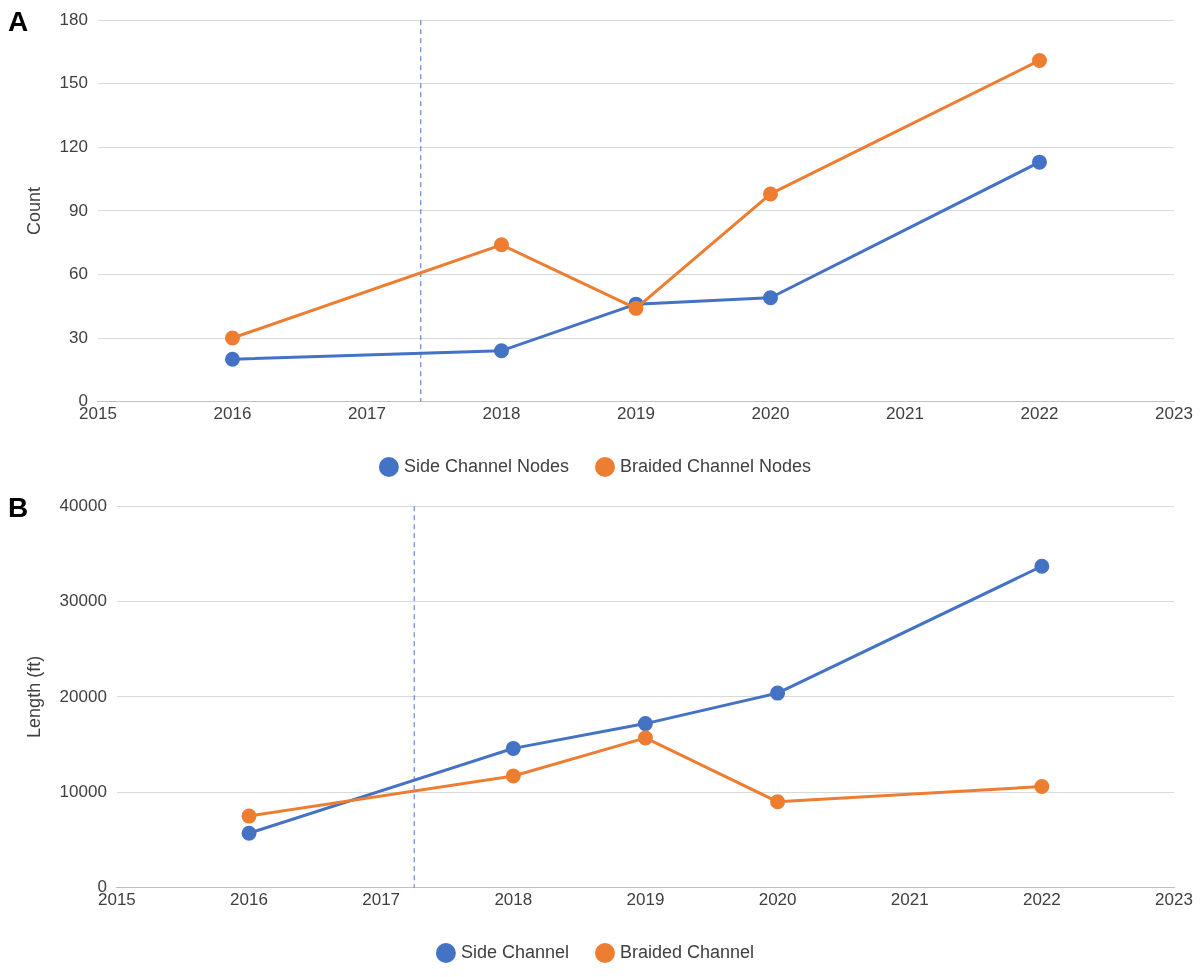 This screenshot has height=977, width=1204. What do you see at coordinates (715, 465) in the screenshot?
I see `legend-label: Braided Channel Nodes` at bounding box center [715, 465].